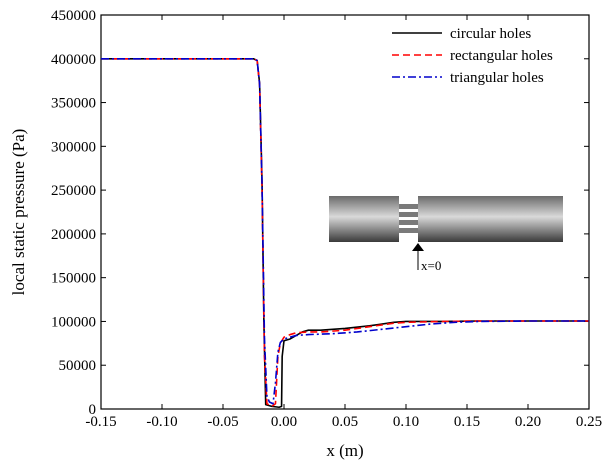 The width and height of the screenshot is (609, 461). What do you see at coordinates (73, 147) in the screenshot?
I see `y-tick-label: 300000` at bounding box center [73, 147].